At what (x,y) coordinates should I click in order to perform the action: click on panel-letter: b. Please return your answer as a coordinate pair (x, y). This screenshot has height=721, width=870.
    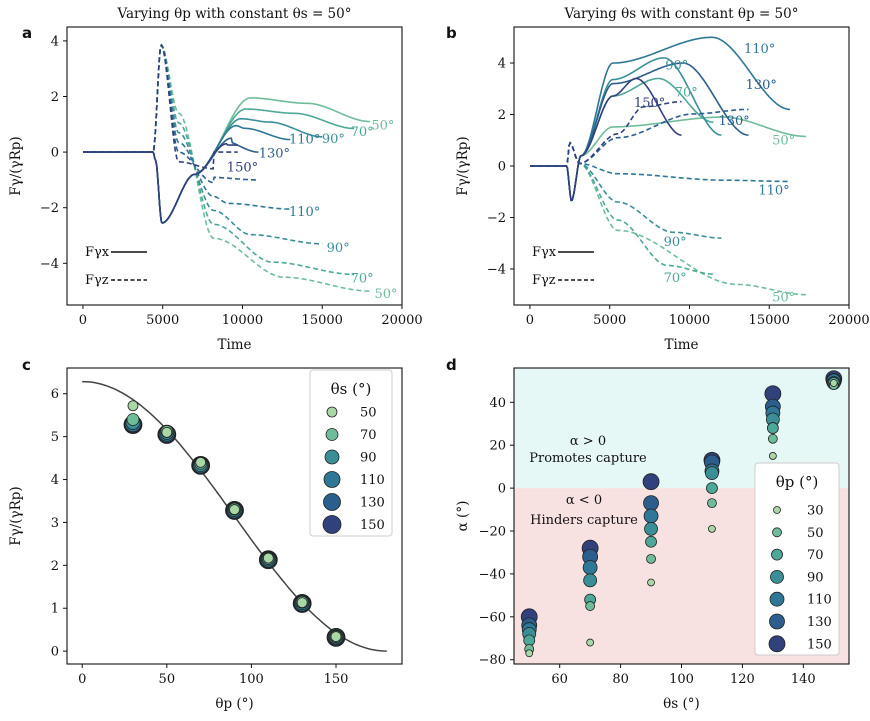
    Looking at the image, I should click on (451, 33).